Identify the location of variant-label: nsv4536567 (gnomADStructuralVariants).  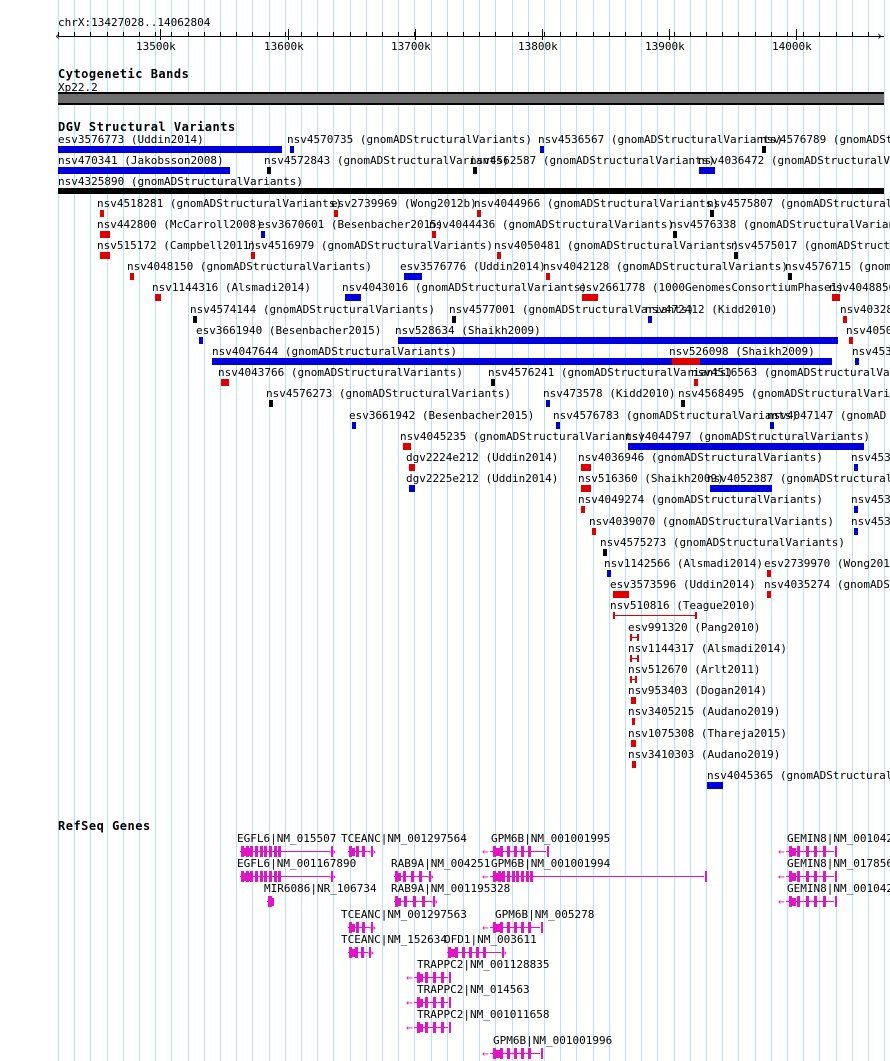
(661, 139).